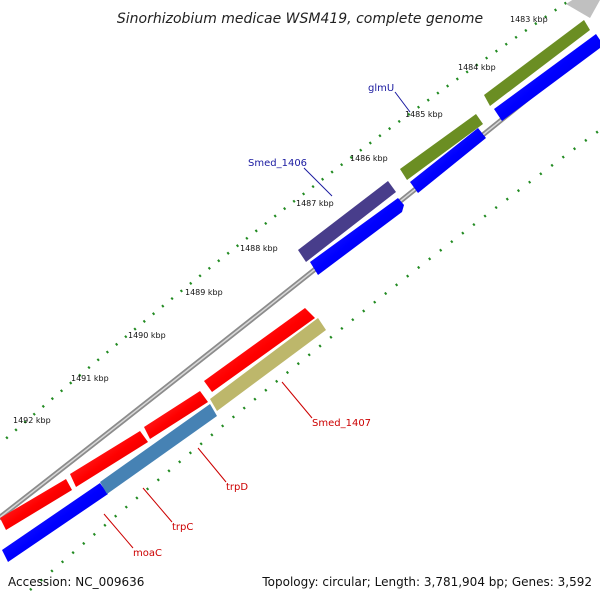  I want to click on tick-label: 1484 kbp, so click(477, 67).